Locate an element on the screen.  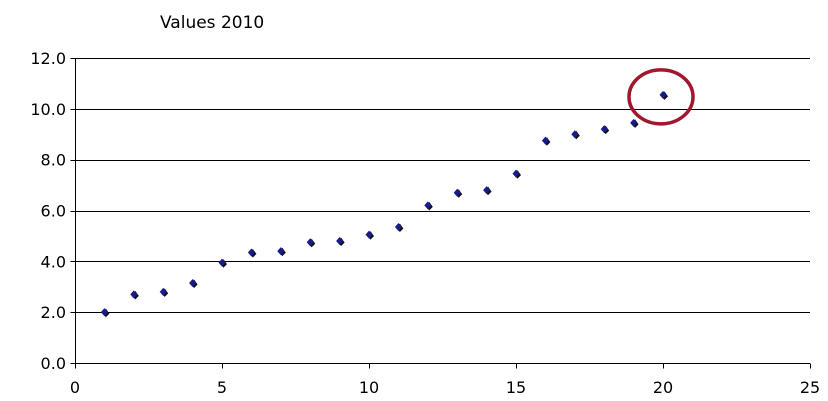
x-tick-label: 0 is located at coordinates (75, 387).